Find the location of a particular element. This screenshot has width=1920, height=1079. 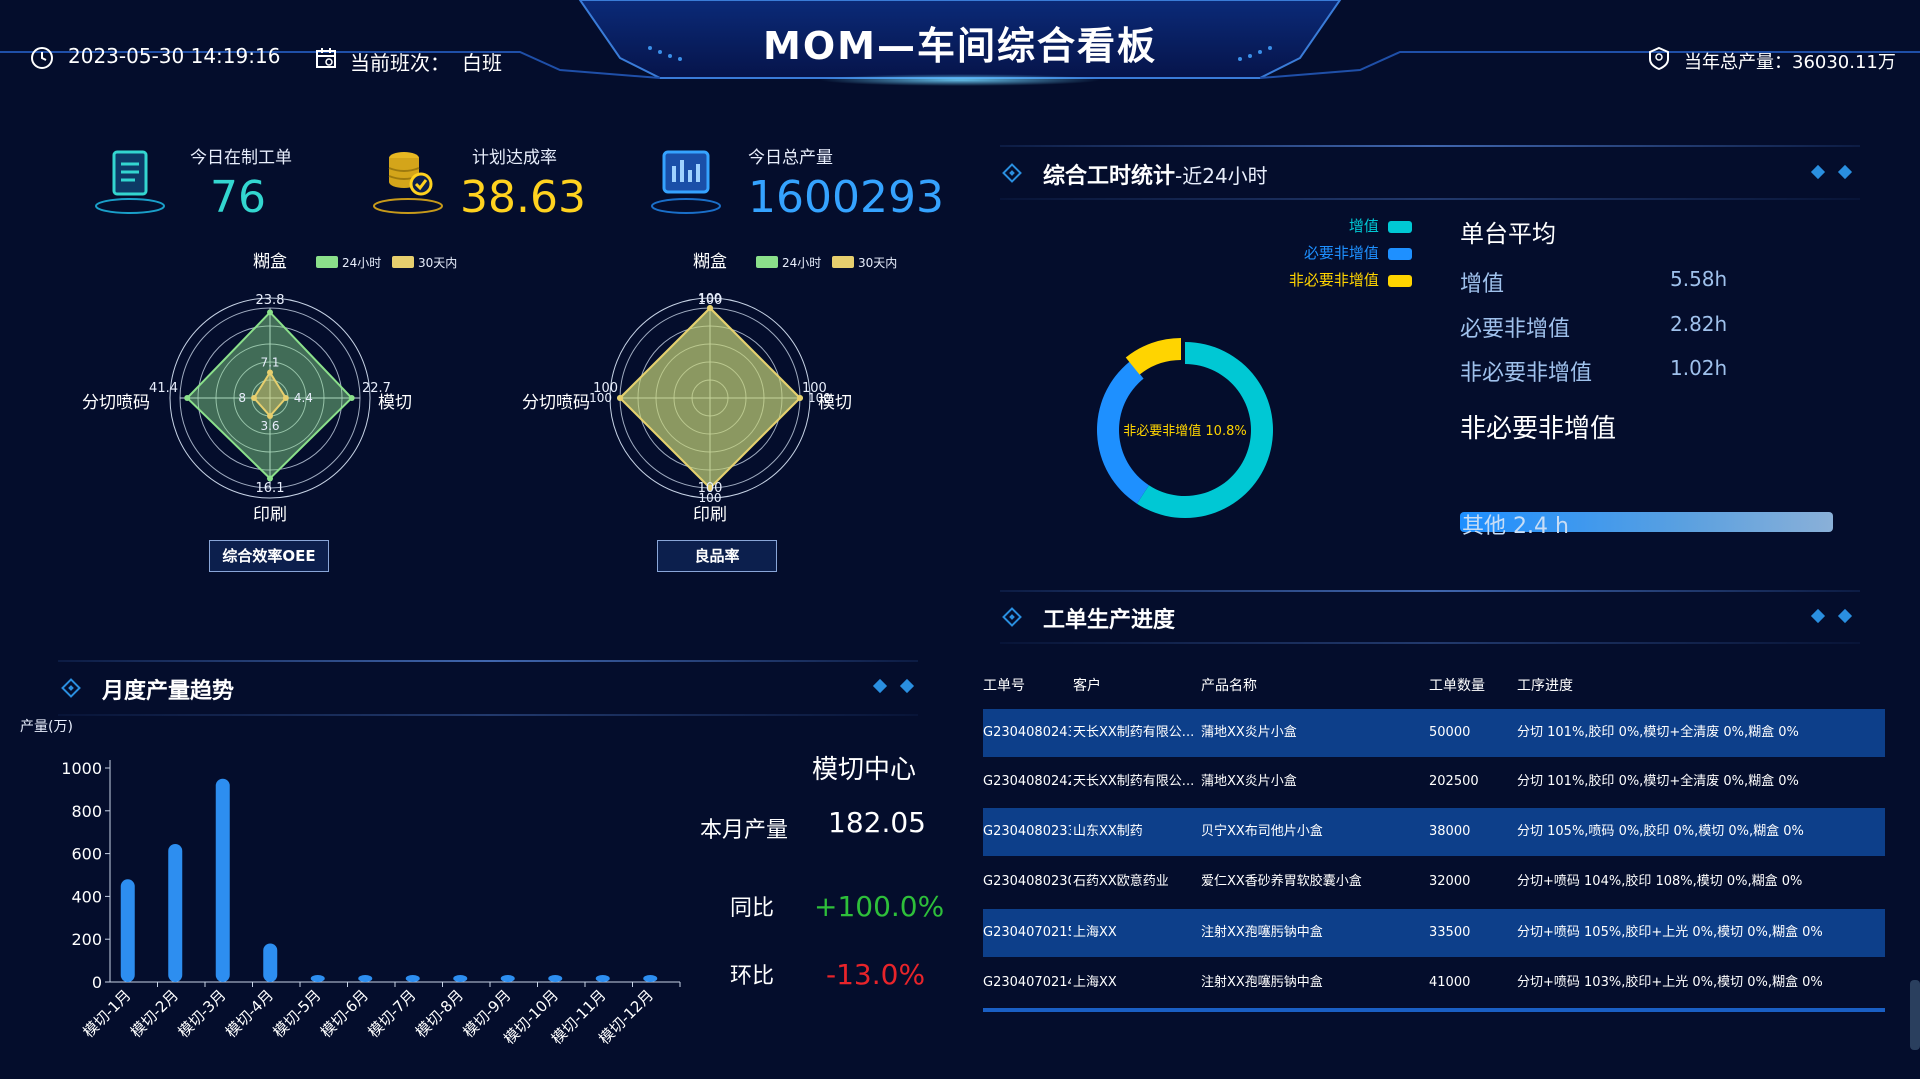

radar-value-label: 8 is located at coordinates (242, 398).